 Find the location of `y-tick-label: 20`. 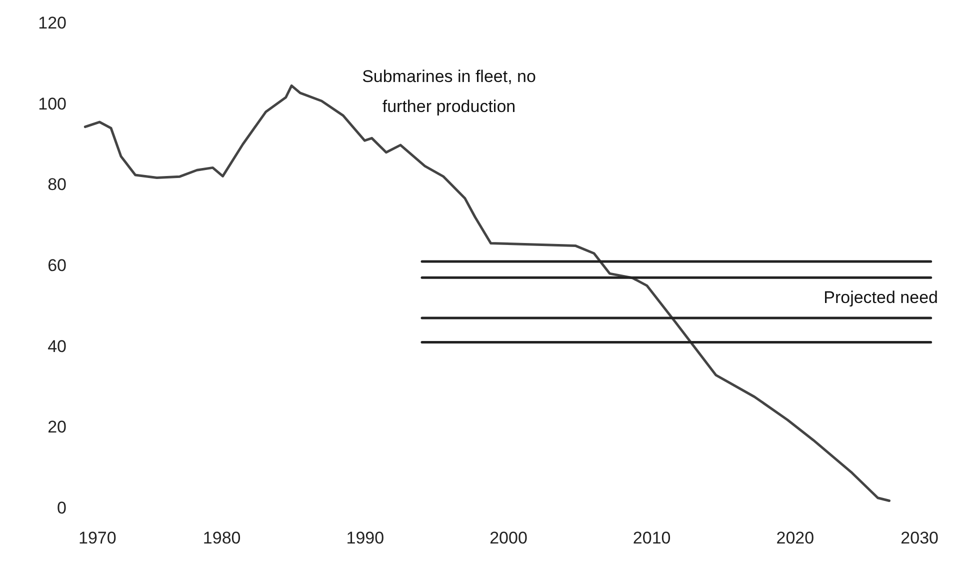

y-tick-label: 20 is located at coordinates (57, 427).